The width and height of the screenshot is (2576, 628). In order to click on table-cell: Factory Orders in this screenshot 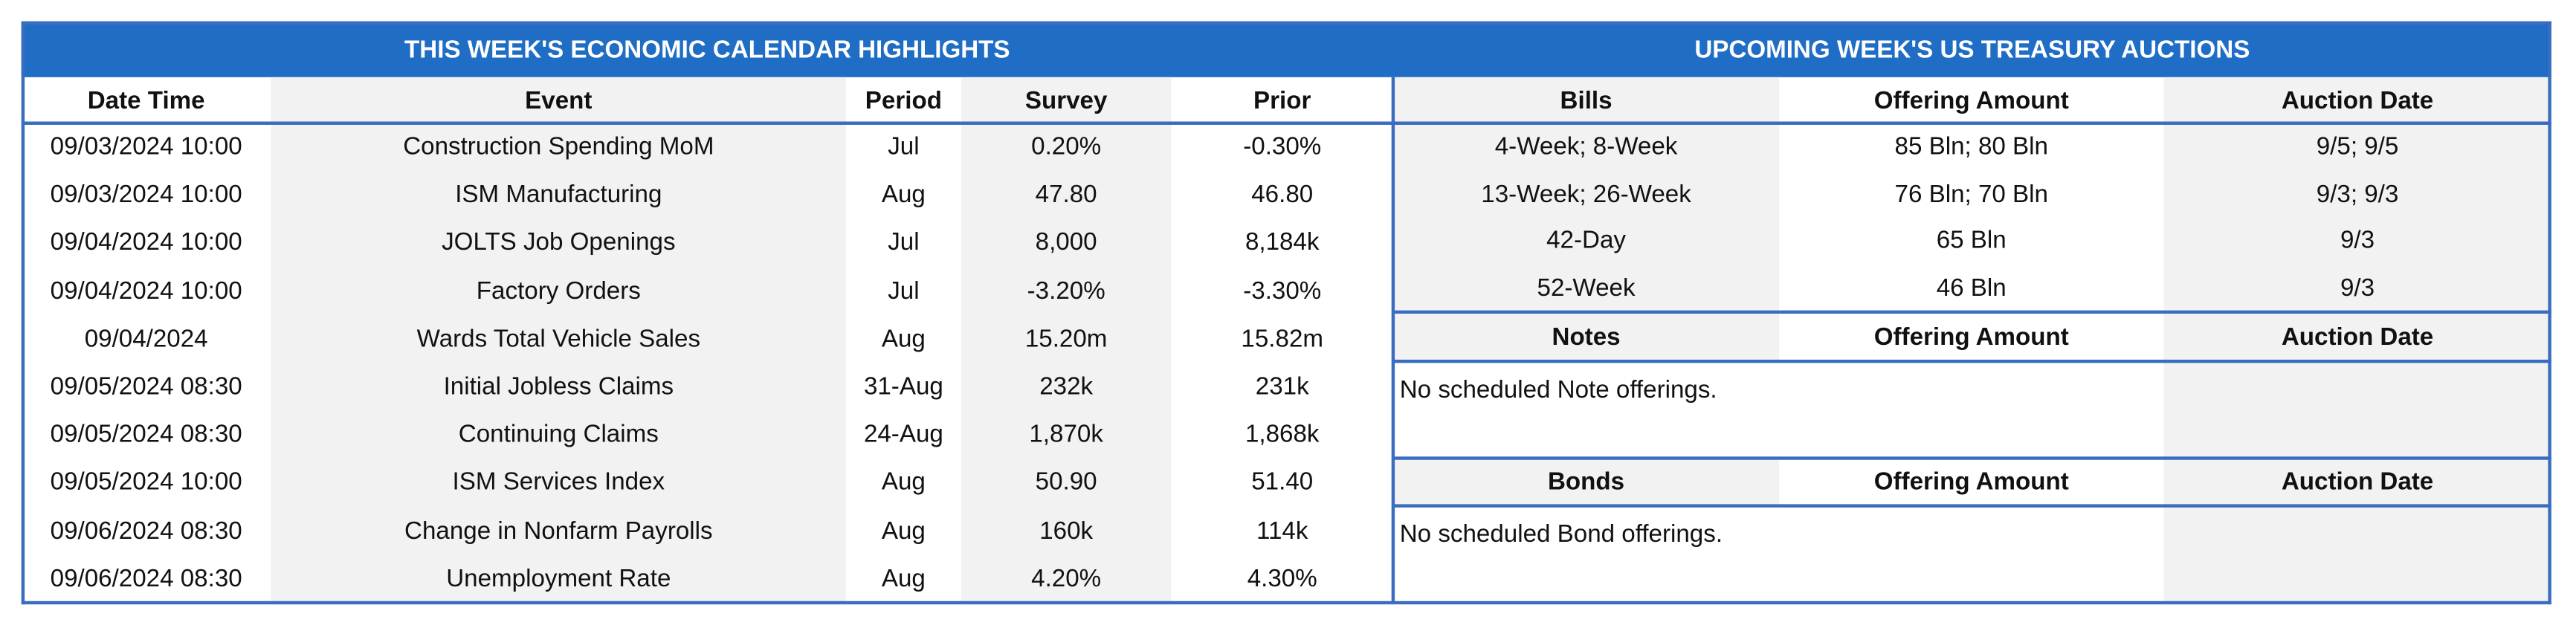, I will do `click(558, 290)`.